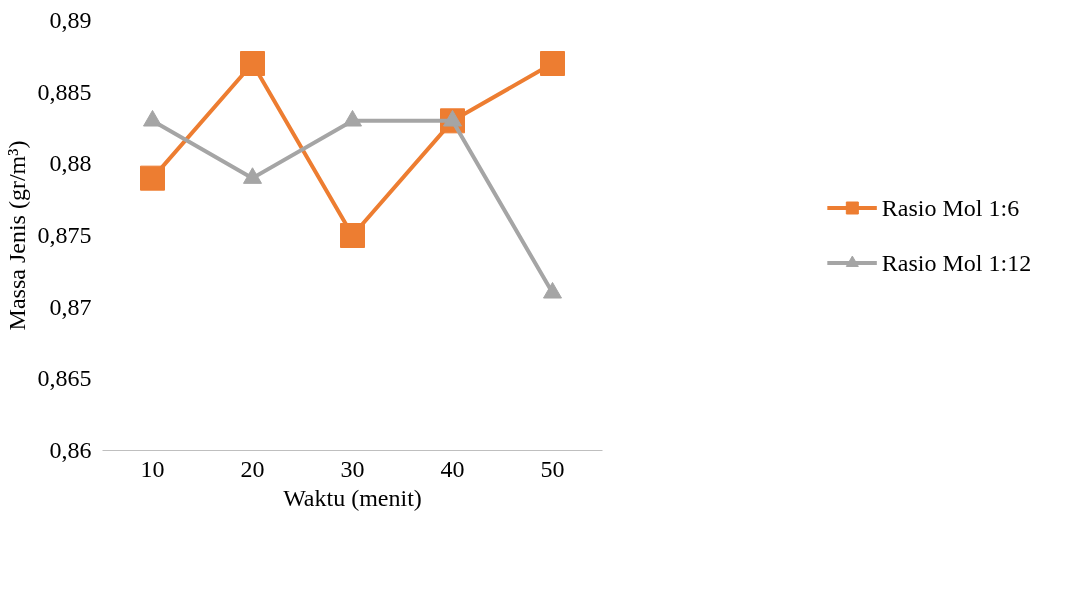  Describe the element at coordinates (64, 378) in the screenshot. I see `y-tick-label: 0,865` at that location.